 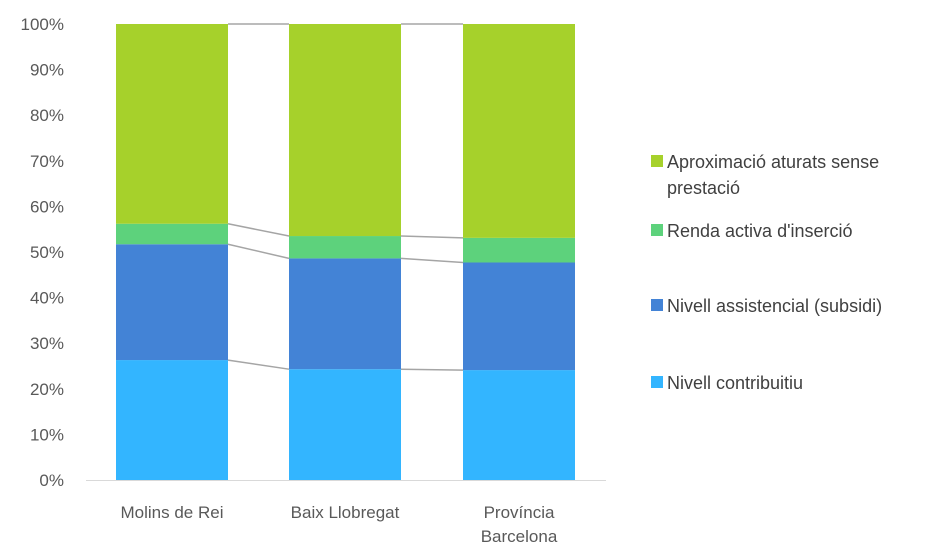 What do you see at coordinates (47, 389) in the screenshot?
I see `y-tick-label: 20%` at bounding box center [47, 389].